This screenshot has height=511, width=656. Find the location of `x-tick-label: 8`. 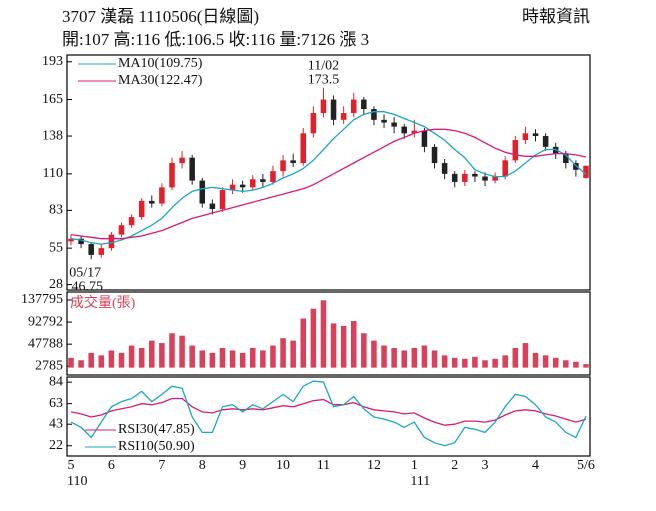

x-tick-label: 8 is located at coordinates (202, 465).